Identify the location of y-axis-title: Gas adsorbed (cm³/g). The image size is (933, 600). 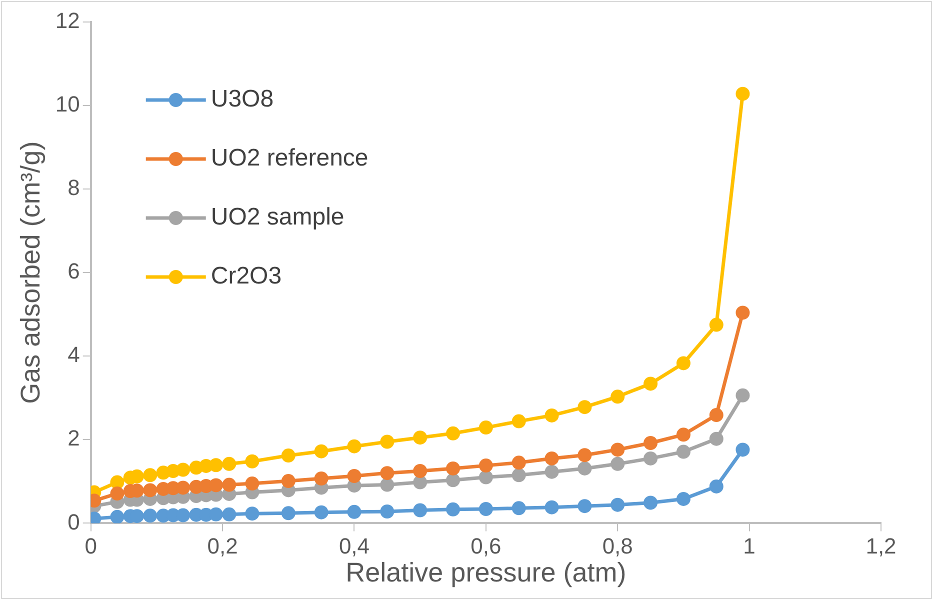
(31, 272).